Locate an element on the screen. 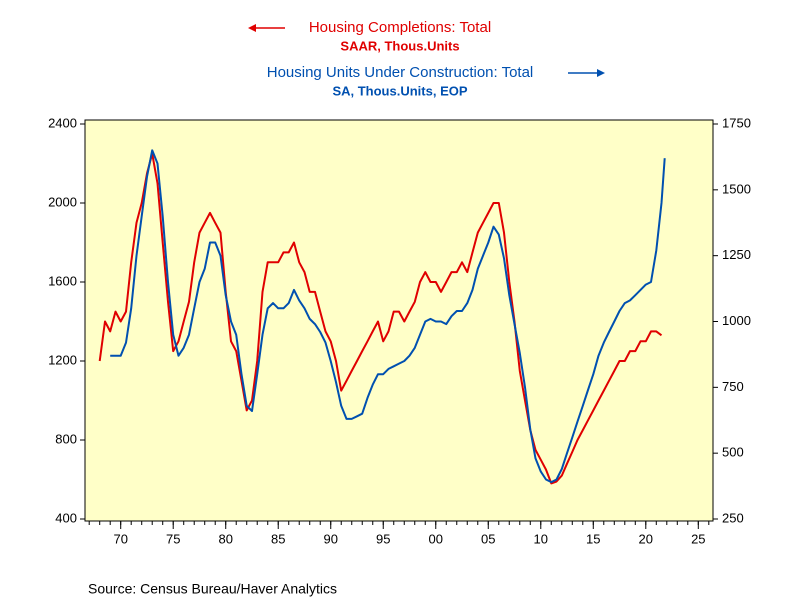 Image resolution: width=800 pixels, height=600 pixels. legend-label: Housing Units Under Construction: Total is located at coordinates (400, 72).